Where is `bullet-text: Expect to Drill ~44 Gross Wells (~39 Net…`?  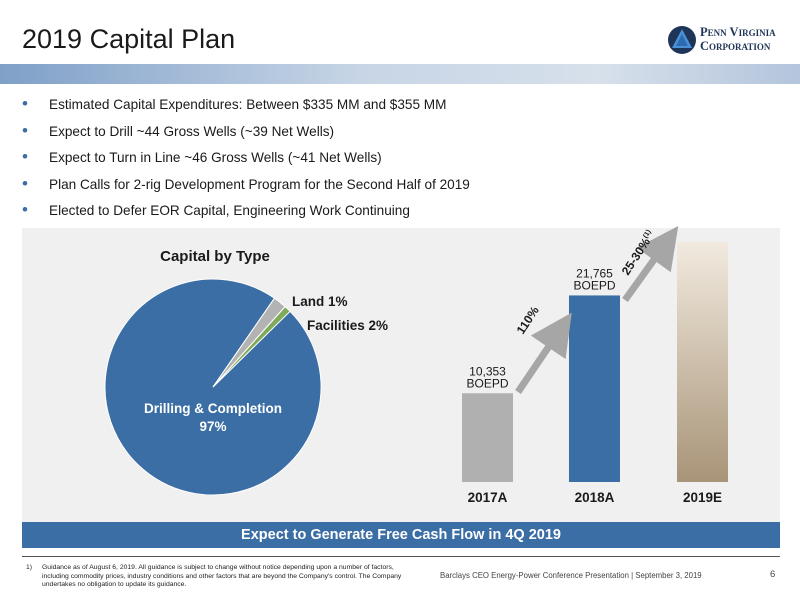
bullet-text: Expect to Drill ~44 Gross Wells (~39 Net… is located at coordinates (192, 131).